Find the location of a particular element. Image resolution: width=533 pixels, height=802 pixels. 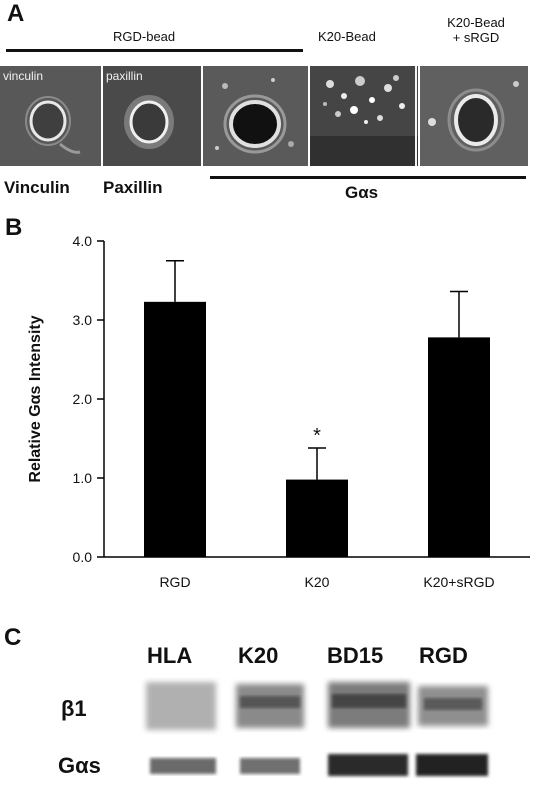

k20-srgd-header: K20-Bead + sRGD is located at coordinates (476, 30).